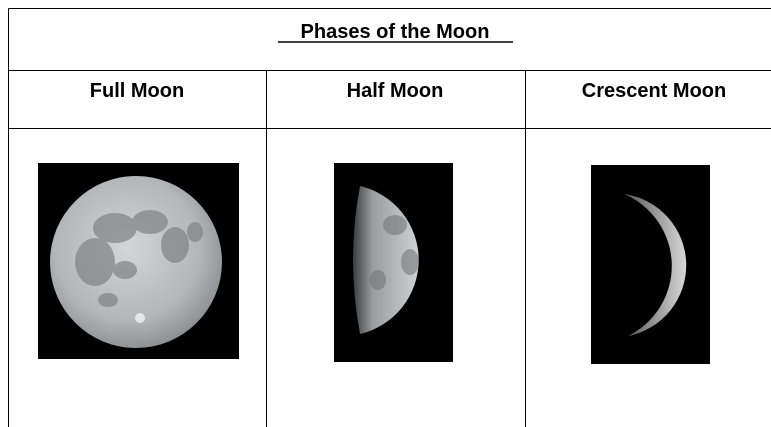 Image resolution: width=771 pixels, height=427 pixels. What do you see at coordinates (393, 262) in the screenshot?
I see `half-moon-image` at bounding box center [393, 262].